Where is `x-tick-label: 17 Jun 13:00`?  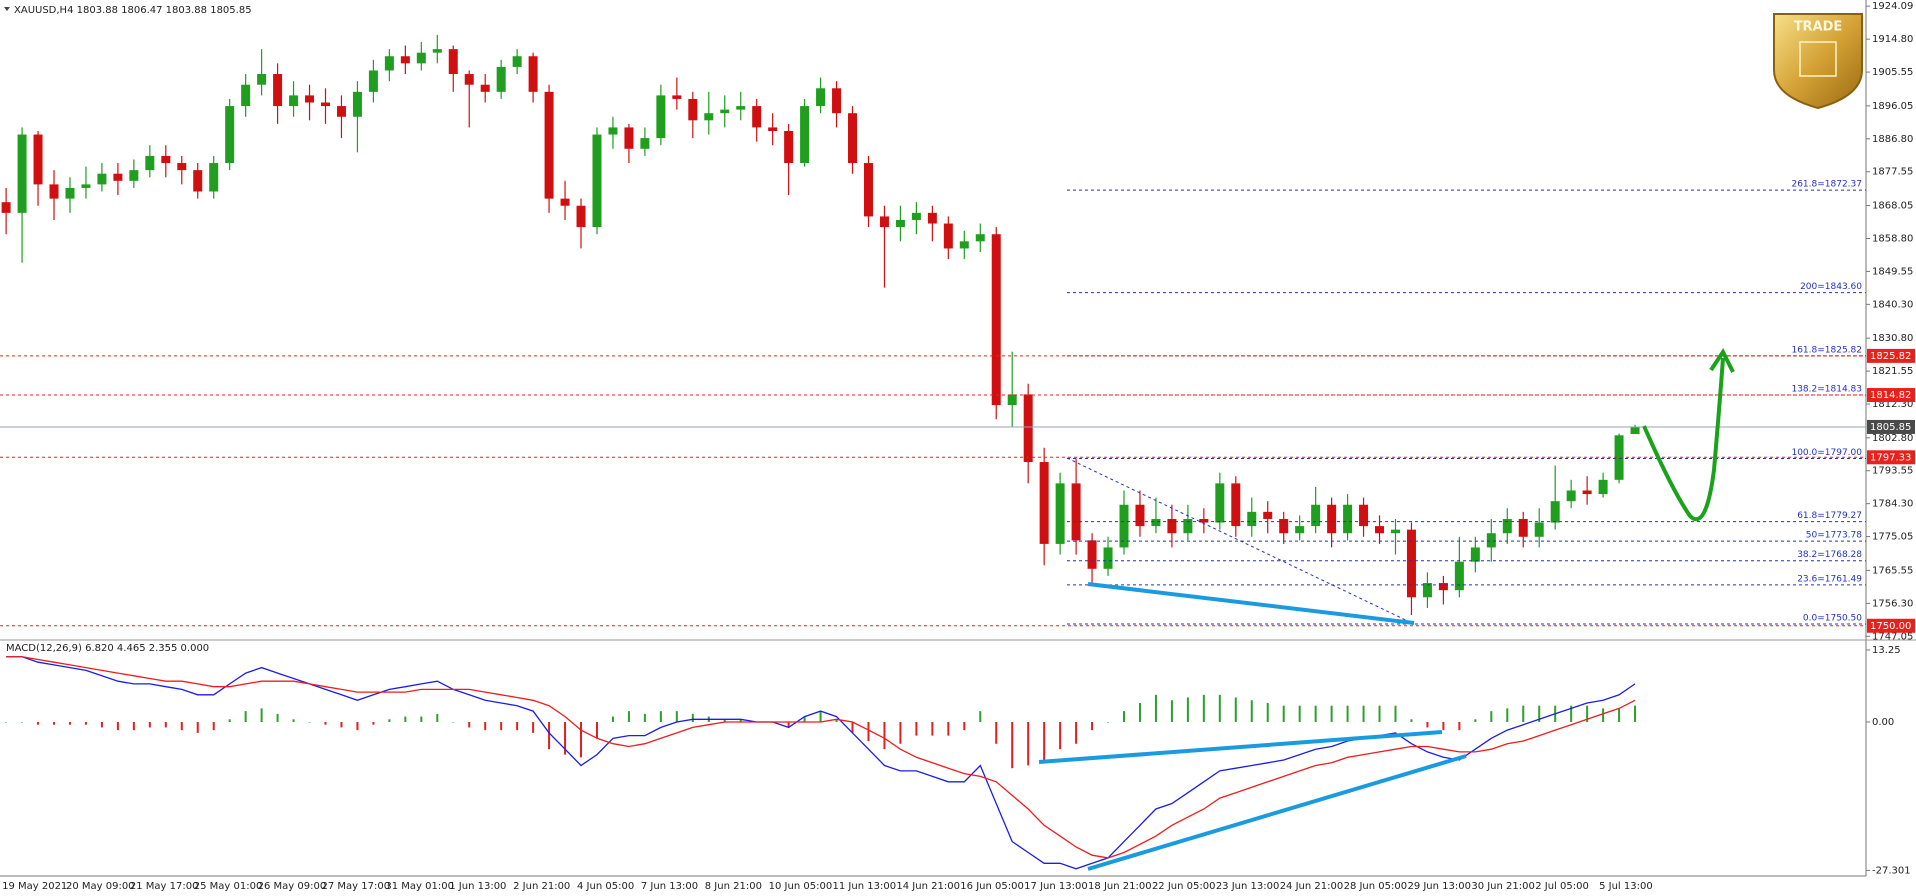 x-tick-label: 17 Jun 13:00 is located at coordinates (1056, 886).